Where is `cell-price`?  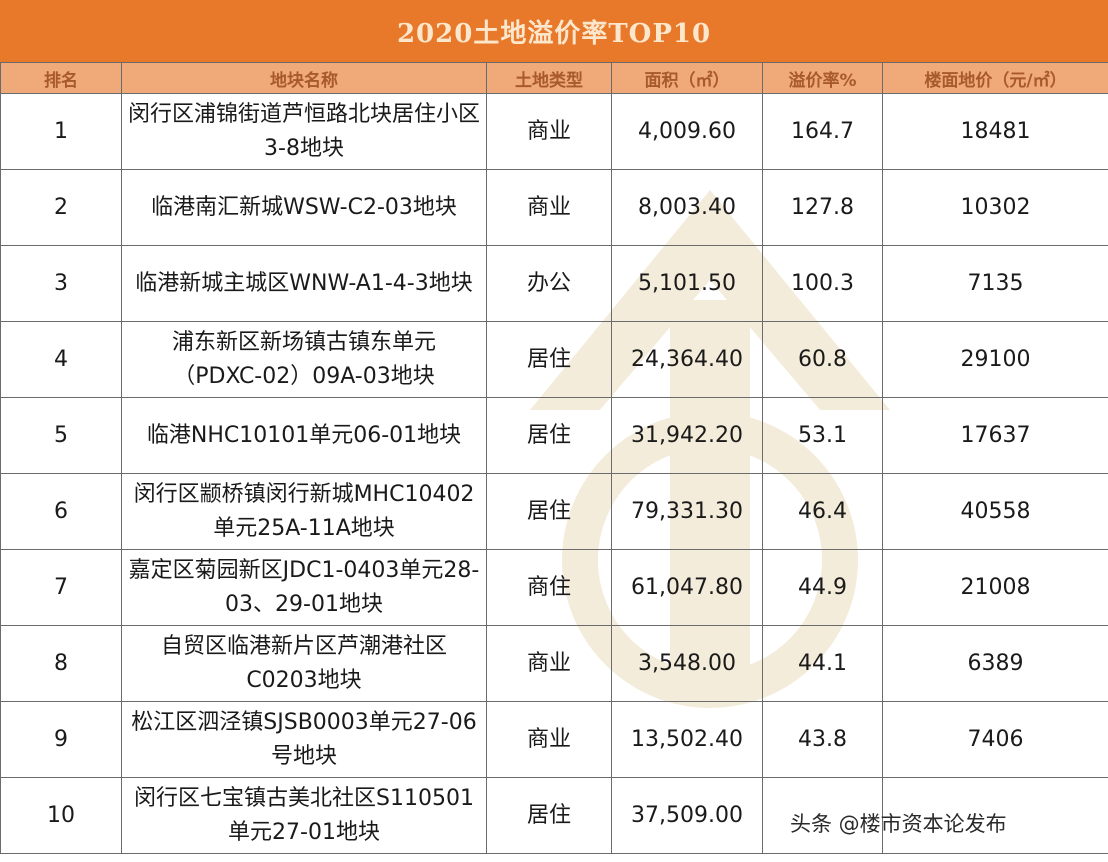 cell-price is located at coordinates (995, 815).